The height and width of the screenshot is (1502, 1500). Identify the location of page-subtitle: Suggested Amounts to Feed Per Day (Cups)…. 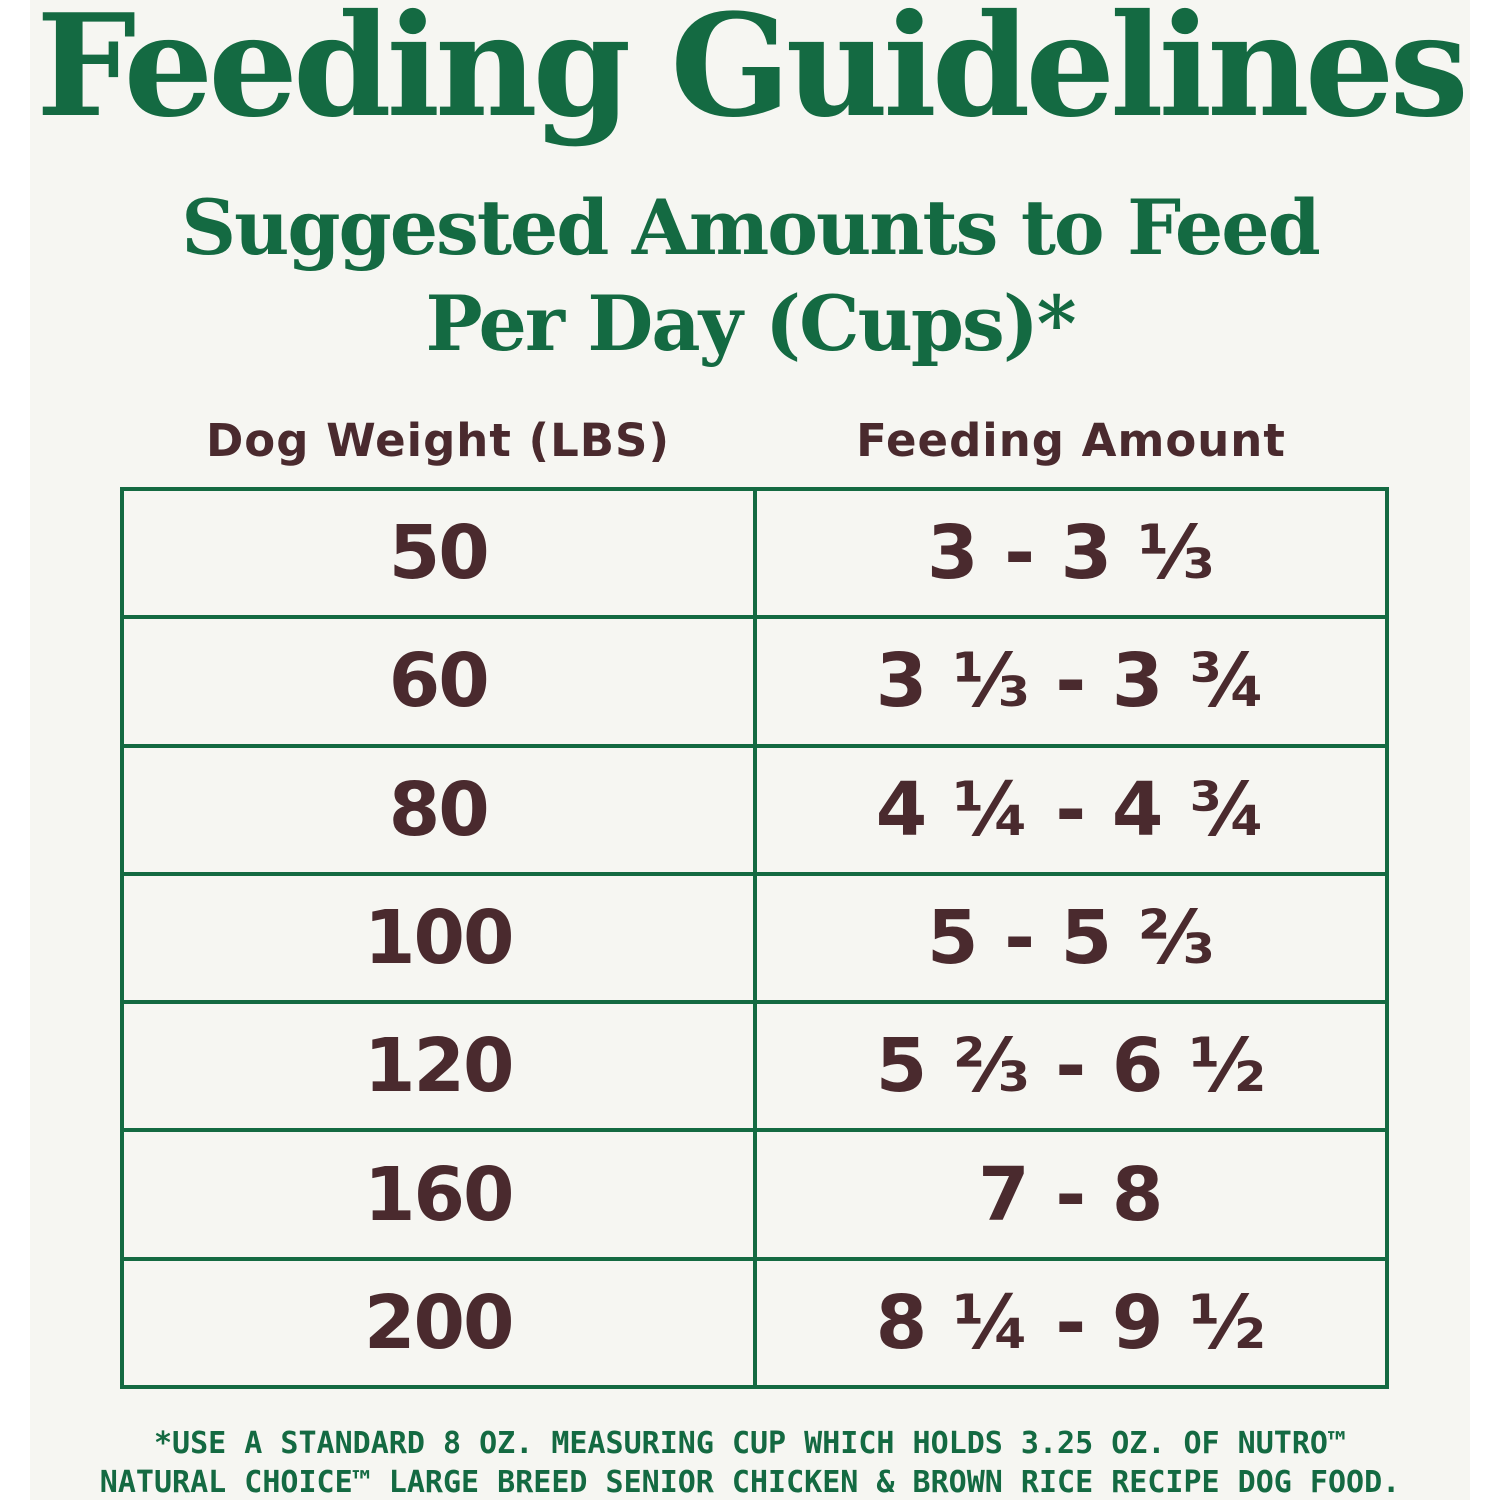
(750, 276).